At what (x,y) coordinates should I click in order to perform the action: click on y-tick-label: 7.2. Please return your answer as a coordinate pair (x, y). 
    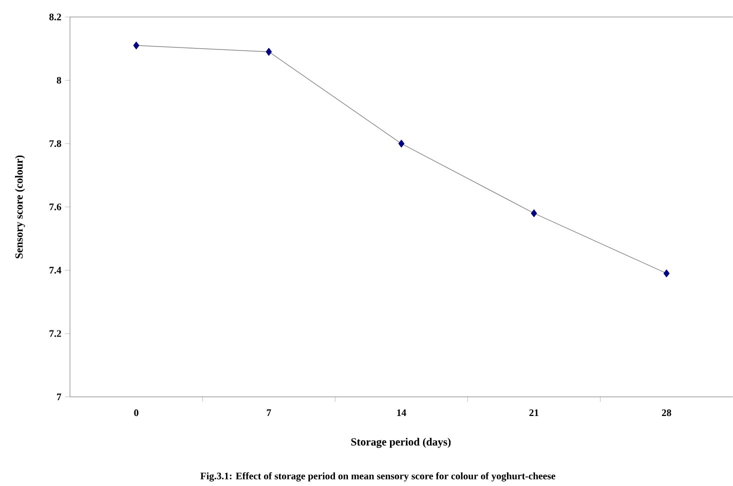
    Looking at the image, I should click on (56, 333).